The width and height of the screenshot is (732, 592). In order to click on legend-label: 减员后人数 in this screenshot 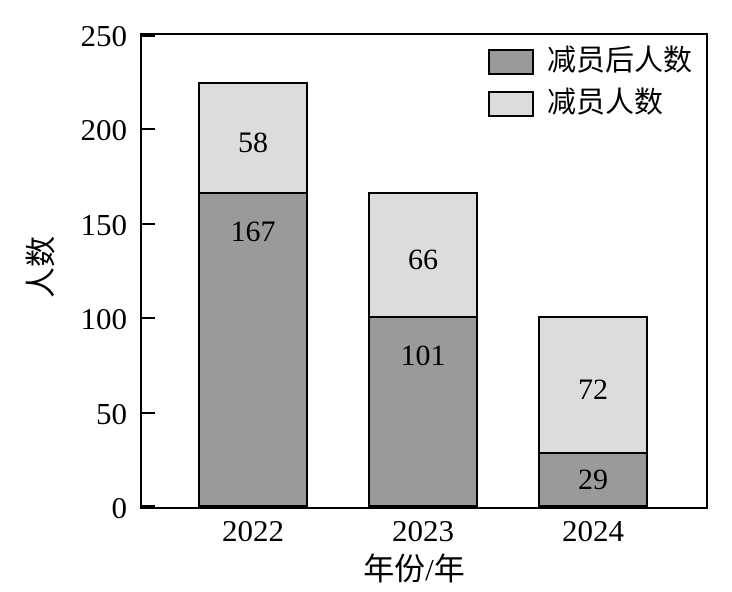, I will do `click(620, 61)`.